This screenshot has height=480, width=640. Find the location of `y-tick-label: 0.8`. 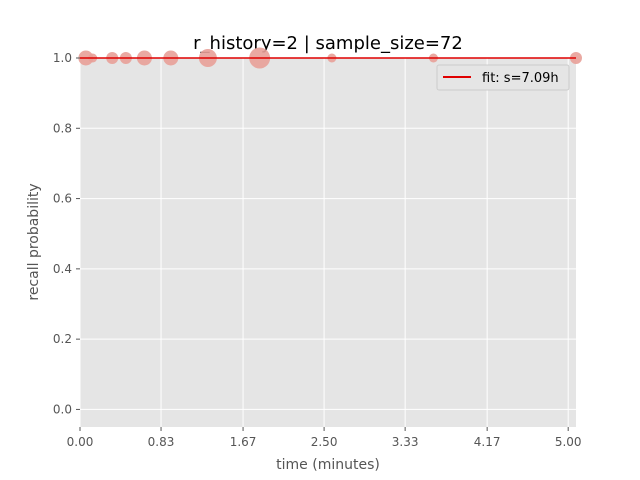

y-tick-label: 0.8 is located at coordinates (62, 128).